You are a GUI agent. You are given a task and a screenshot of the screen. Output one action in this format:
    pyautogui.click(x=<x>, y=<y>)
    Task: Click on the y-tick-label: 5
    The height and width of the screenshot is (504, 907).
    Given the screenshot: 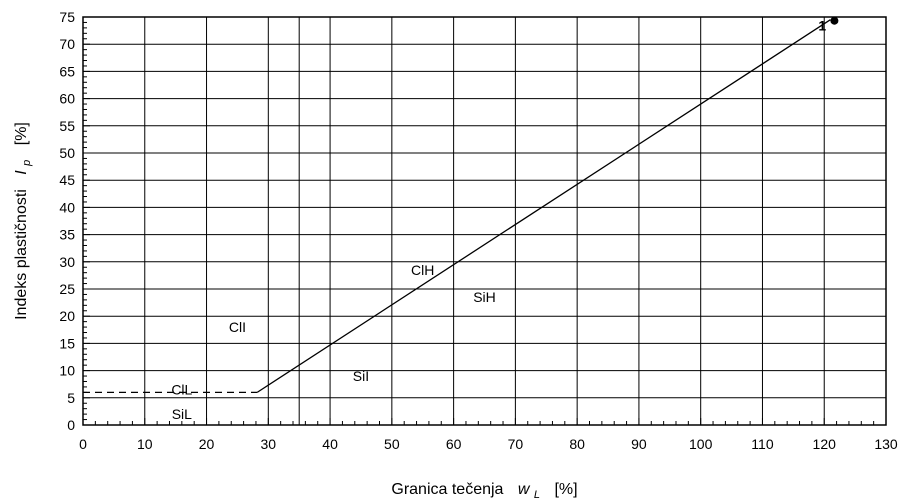 What is the action you would take?
    pyautogui.click(x=71, y=398)
    